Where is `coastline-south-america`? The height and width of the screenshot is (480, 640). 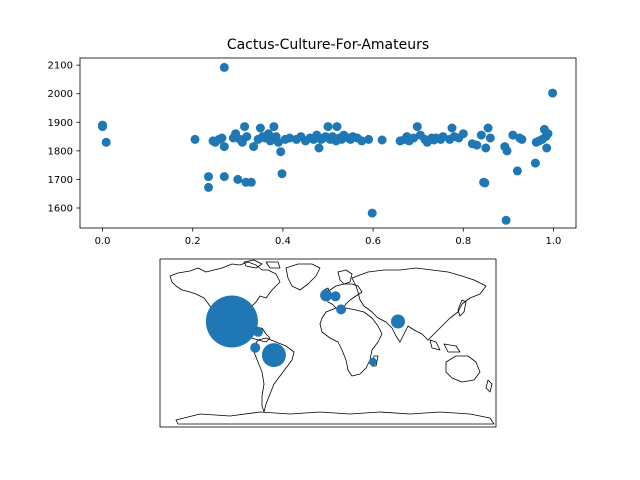
coastline-south-america is located at coordinates (274, 375).